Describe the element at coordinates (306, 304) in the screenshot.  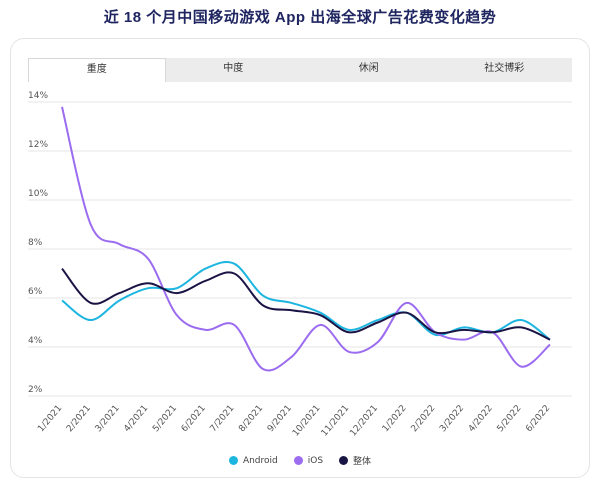
I see `series-line-overall` at that location.